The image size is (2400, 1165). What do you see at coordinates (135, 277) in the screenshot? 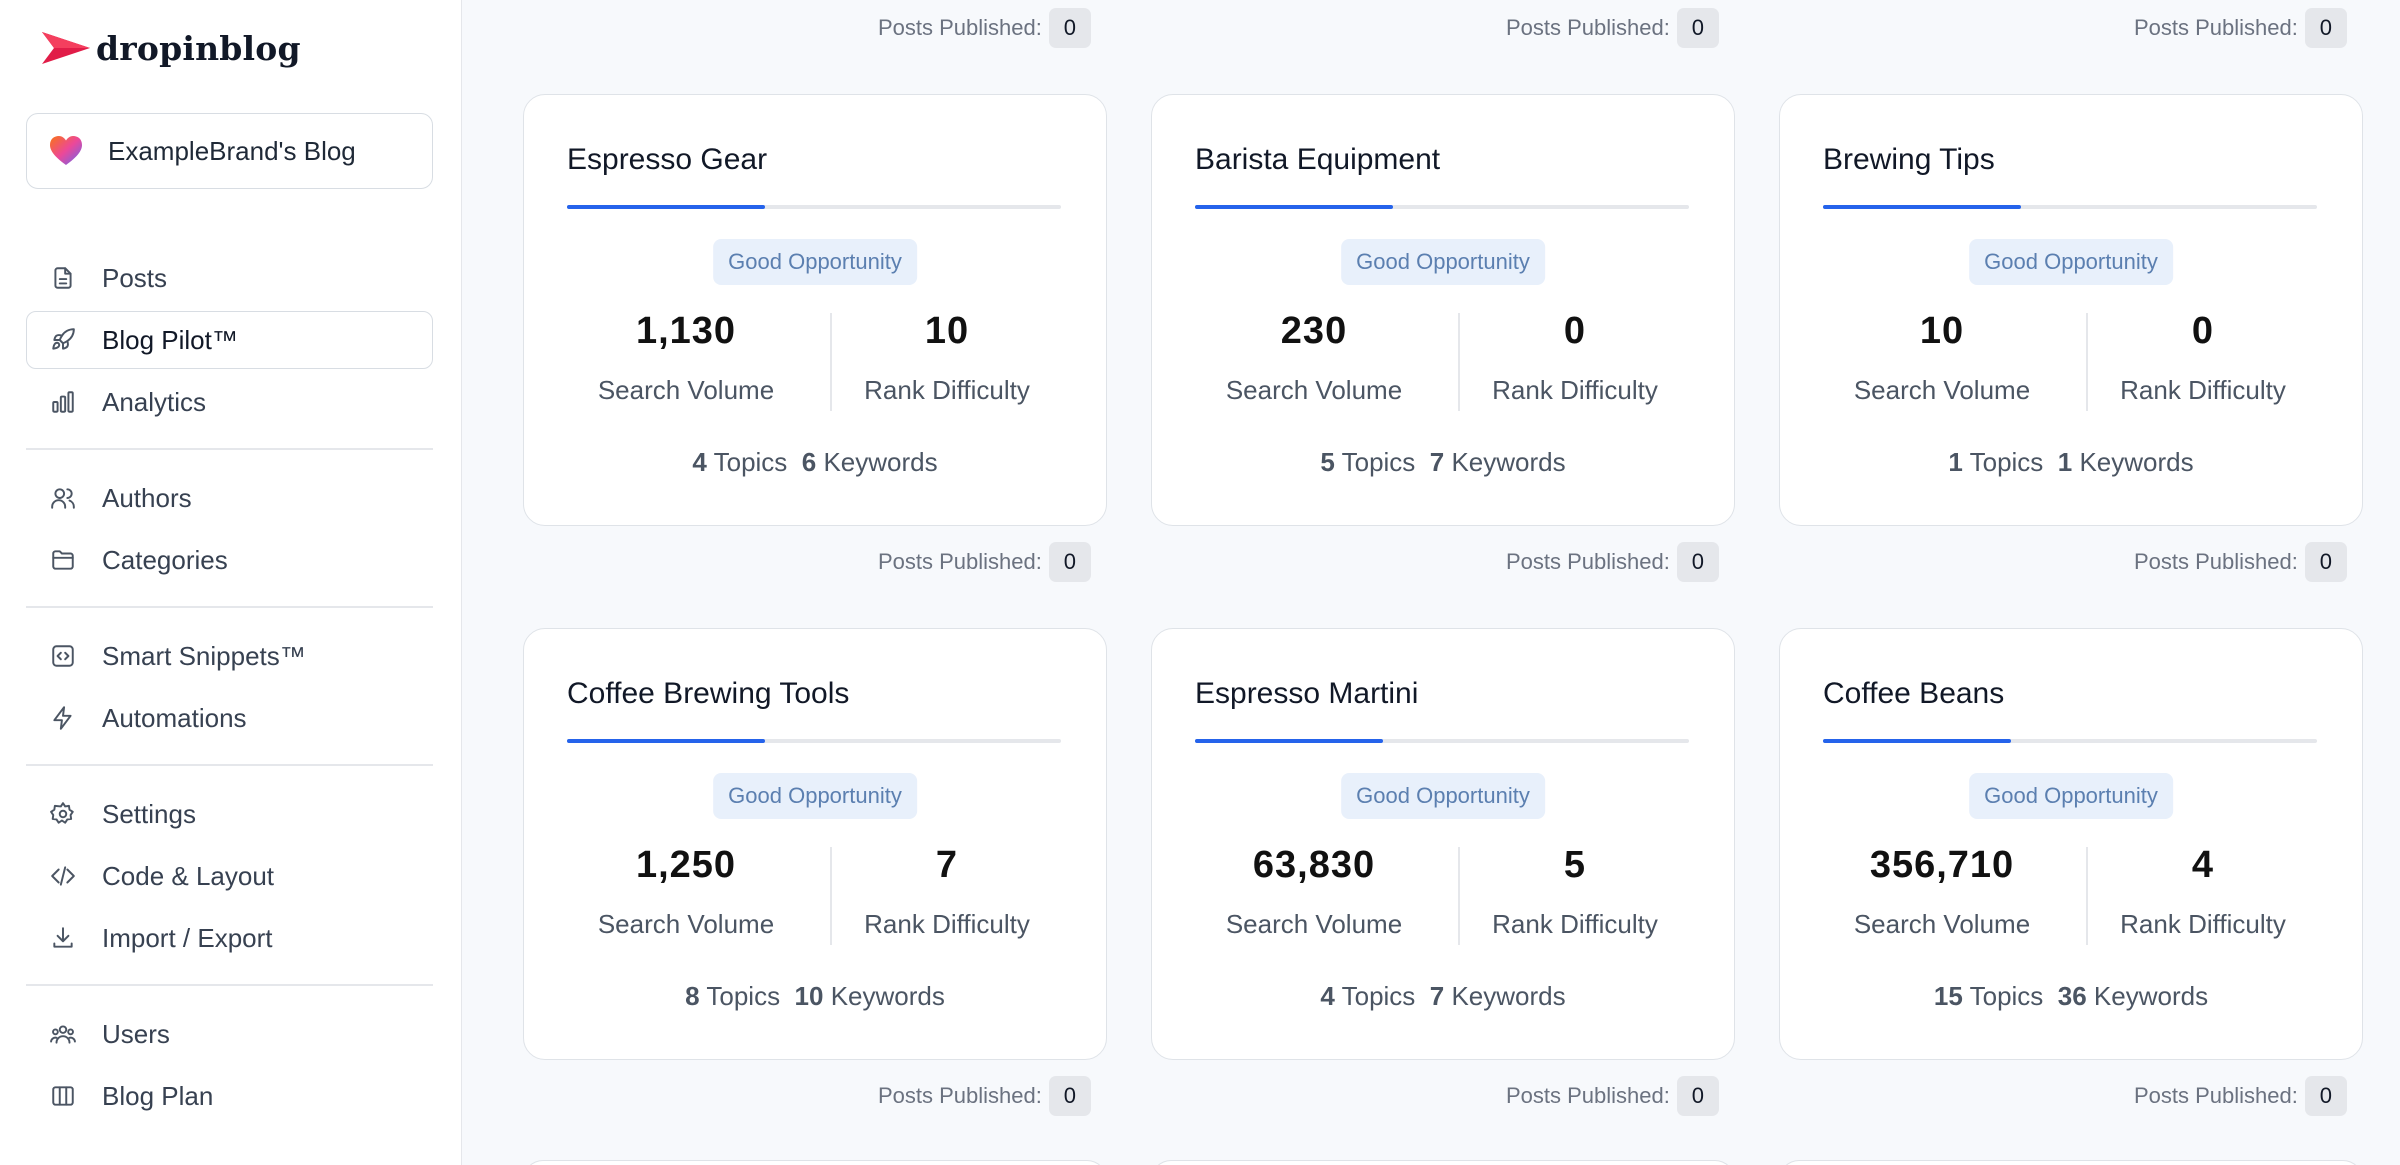
I see `sidebar-item-label: Posts` at bounding box center [135, 277].